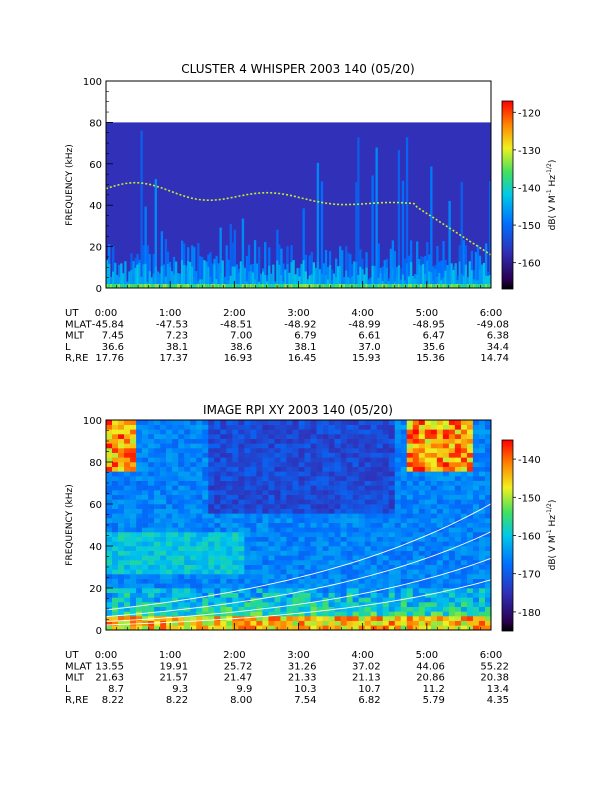  Describe the element at coordinates (241, 347) in the screenshot. I see `ephemeris-cell: 38.6` at that location.